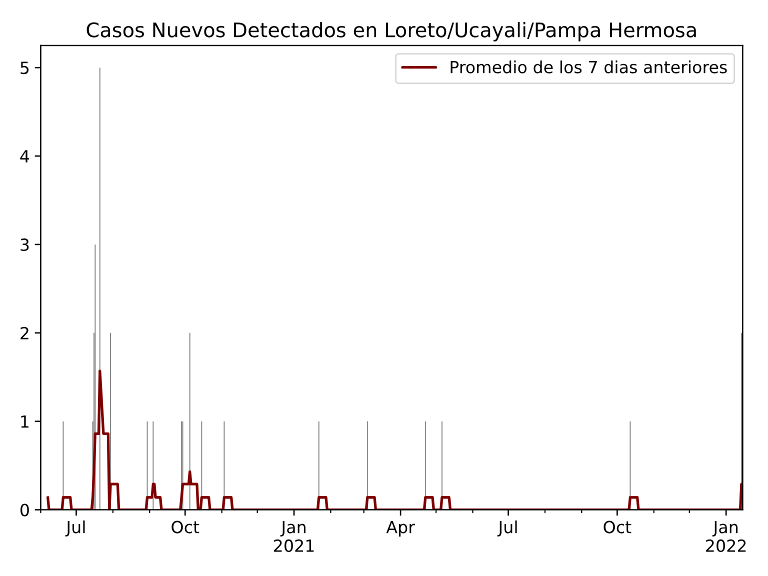 The image size is (768, 576). I want to click on chart-title: Casos Nuevos Detectados en Loreto/Ucayali/Pampa Hermosa, so click(391, 32).